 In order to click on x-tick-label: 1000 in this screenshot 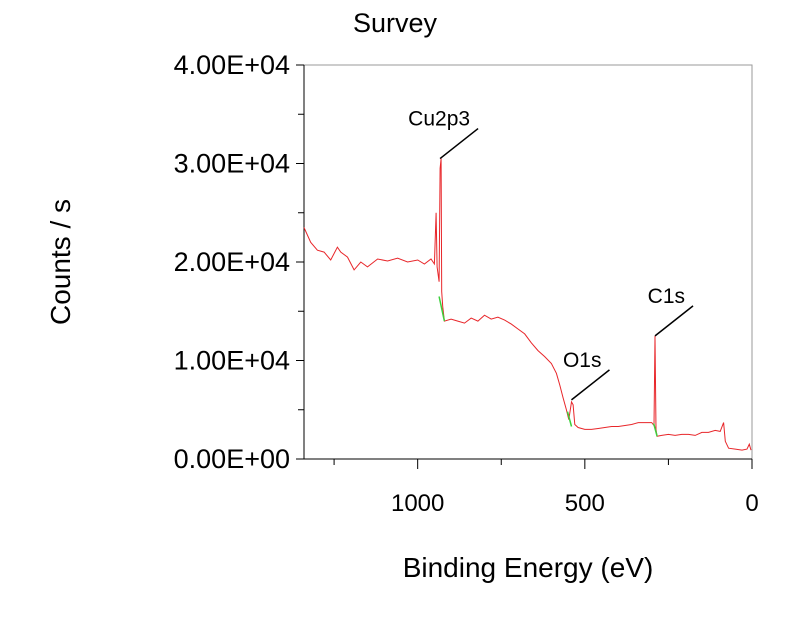, I will do `click(417, 503)`.